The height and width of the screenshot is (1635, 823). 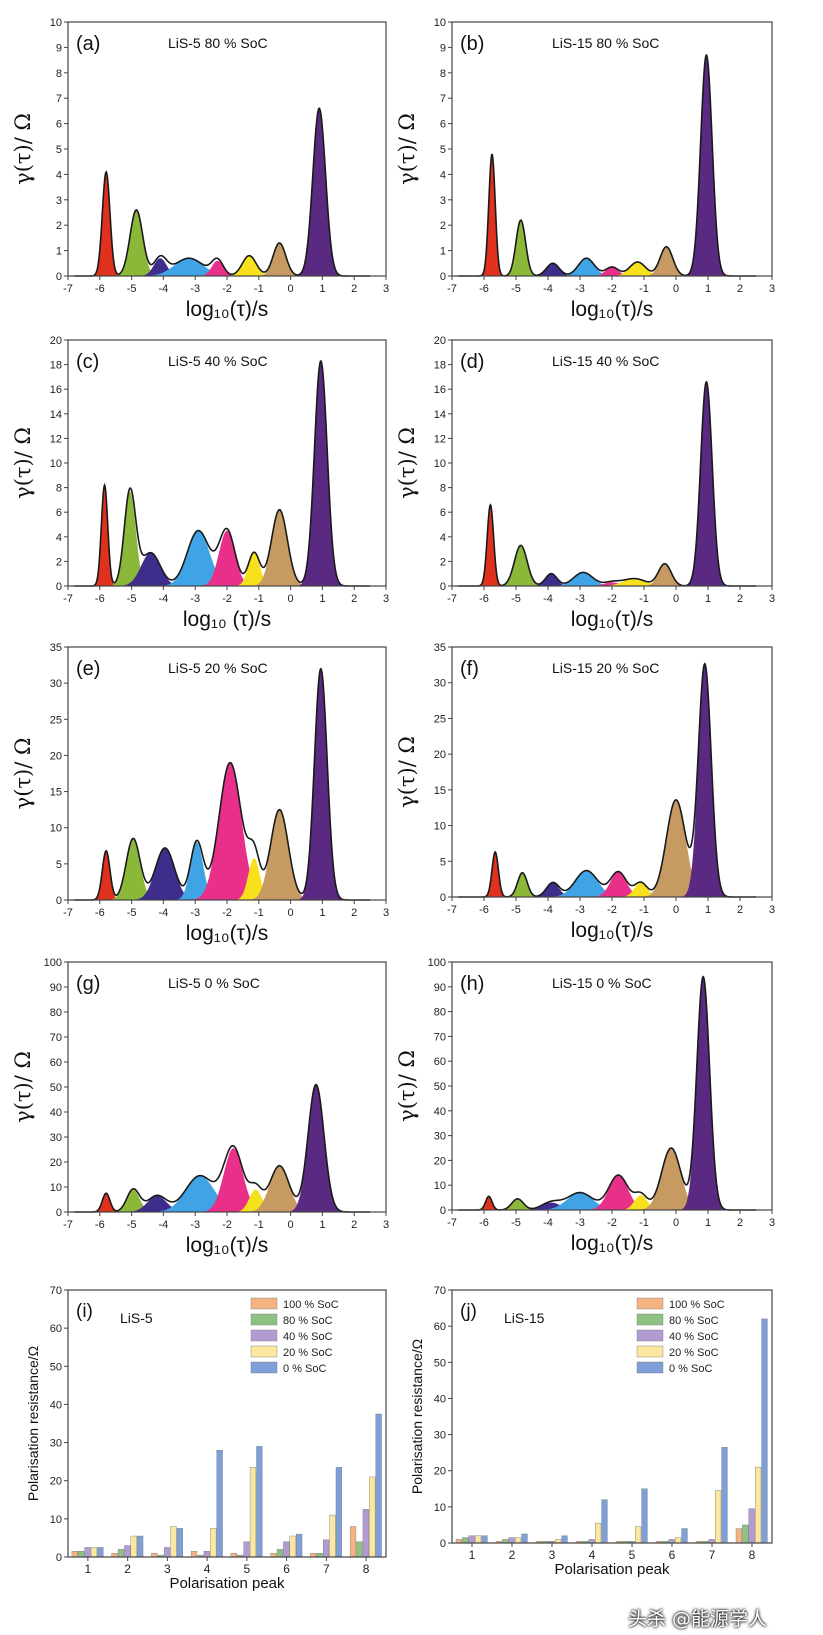 What do you see at coordinates (291, 289) in the screenshot?
I see `x-tick-label: 0` at bounding box center [291, 289].